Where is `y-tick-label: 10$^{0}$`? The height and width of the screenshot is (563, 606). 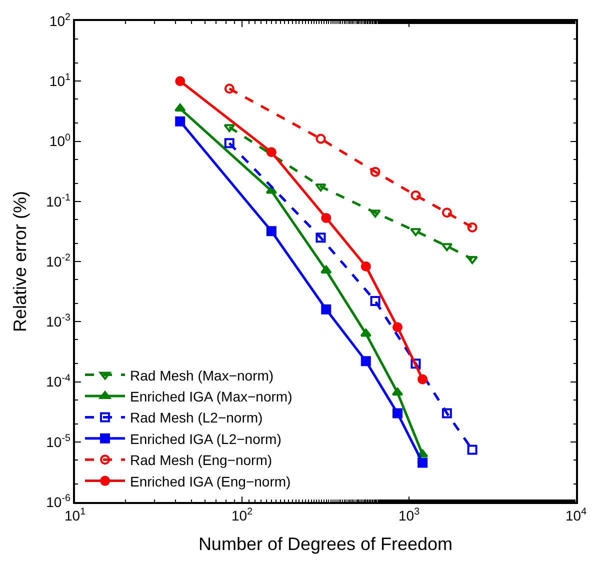 y-tick-label: 10$^{0}$ is located at coordinates (60, 141).